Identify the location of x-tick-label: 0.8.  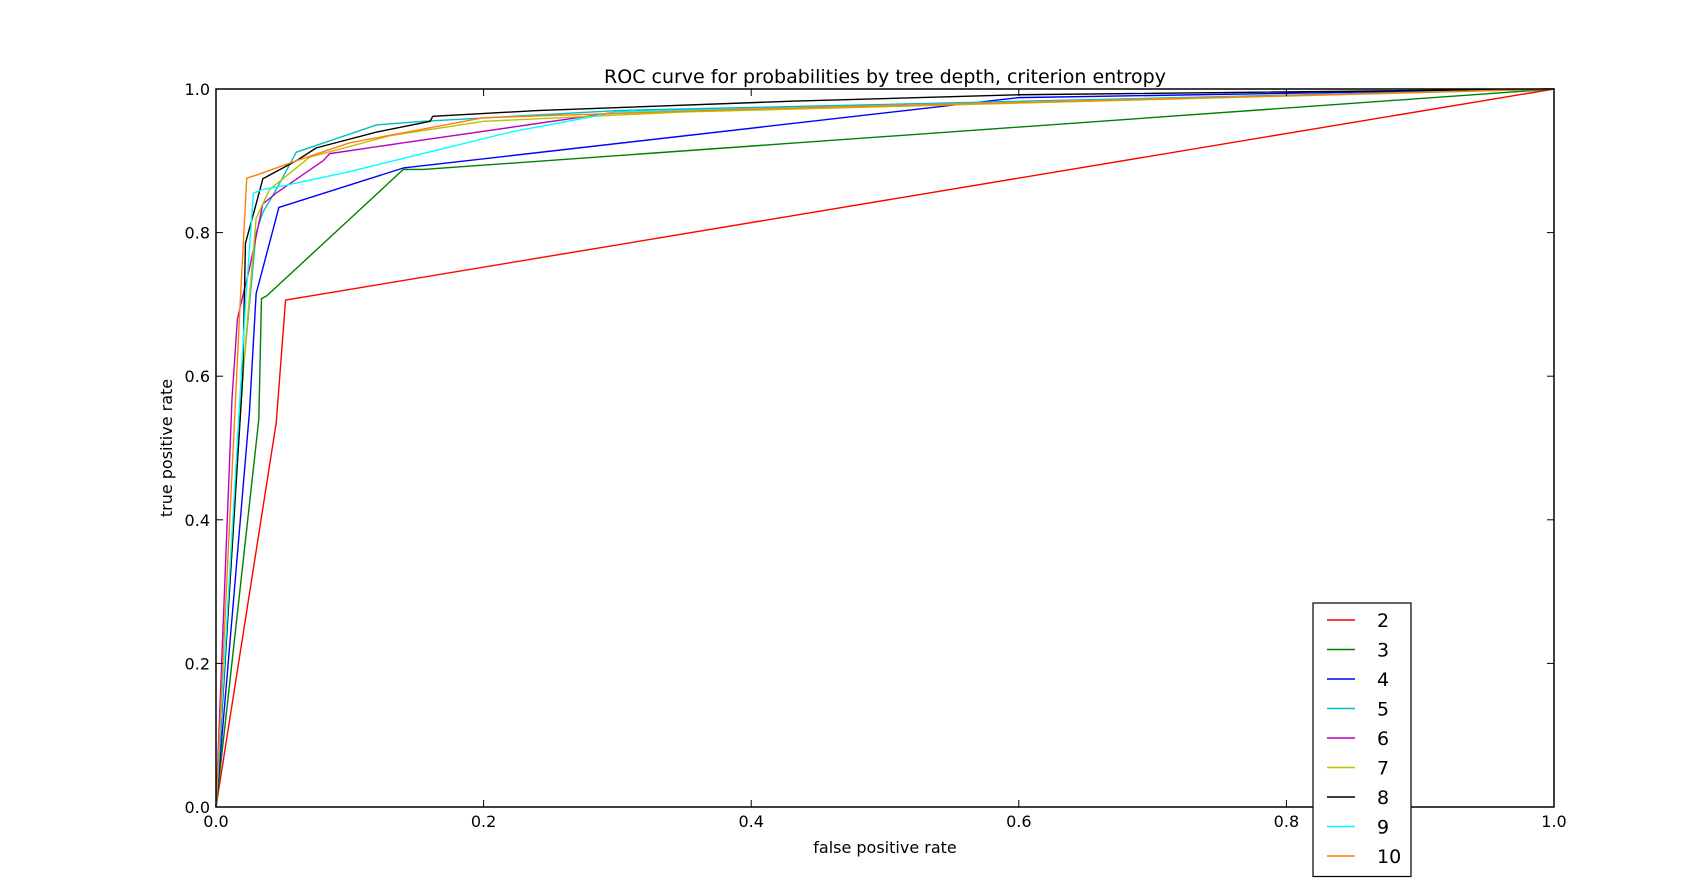
(1286, 821).